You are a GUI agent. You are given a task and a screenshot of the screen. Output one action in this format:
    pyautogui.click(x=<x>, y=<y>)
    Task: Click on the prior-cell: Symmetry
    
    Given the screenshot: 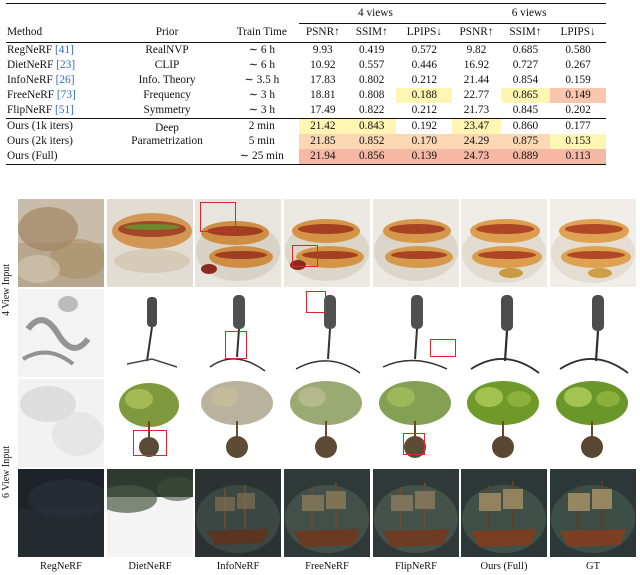 What is the action you would take?
    pyautogui.click(x=167, y=109)
    